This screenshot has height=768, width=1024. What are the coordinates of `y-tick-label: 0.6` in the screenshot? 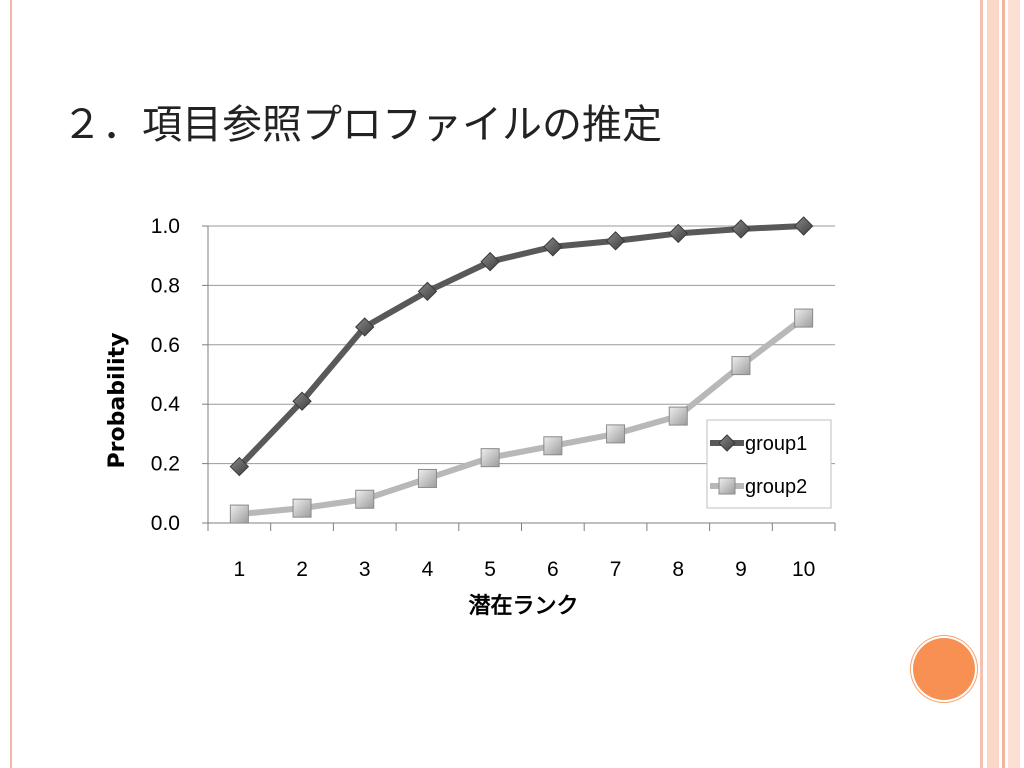 It's located at (165, 345).